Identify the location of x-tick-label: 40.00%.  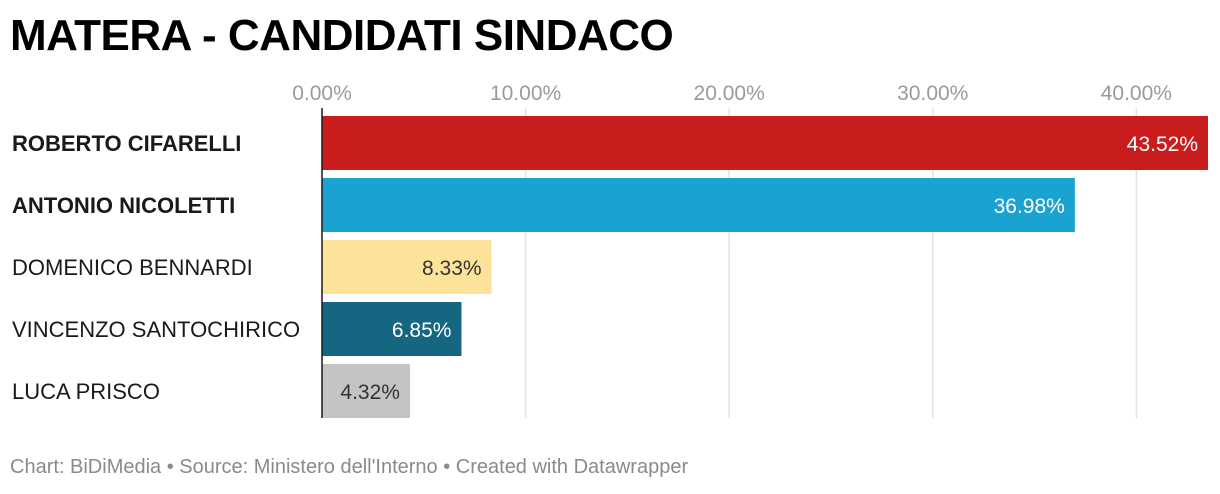
(1136, 93).